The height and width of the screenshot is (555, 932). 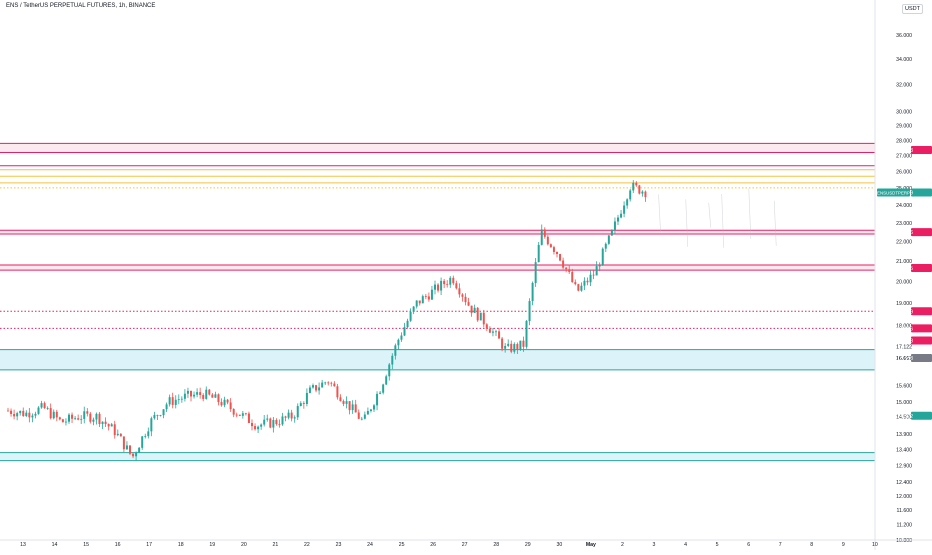 I want to click on projection-wick, so click(x=659, y=213).